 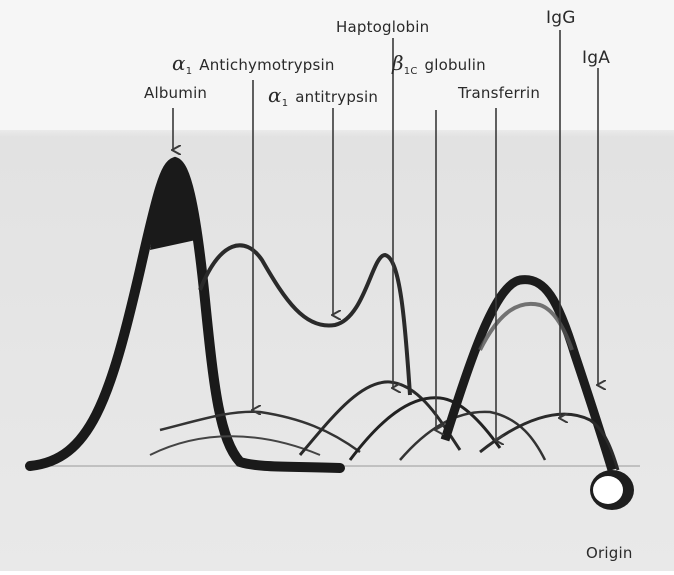 I want to click on iga-arc, so click(x=549, y=441).